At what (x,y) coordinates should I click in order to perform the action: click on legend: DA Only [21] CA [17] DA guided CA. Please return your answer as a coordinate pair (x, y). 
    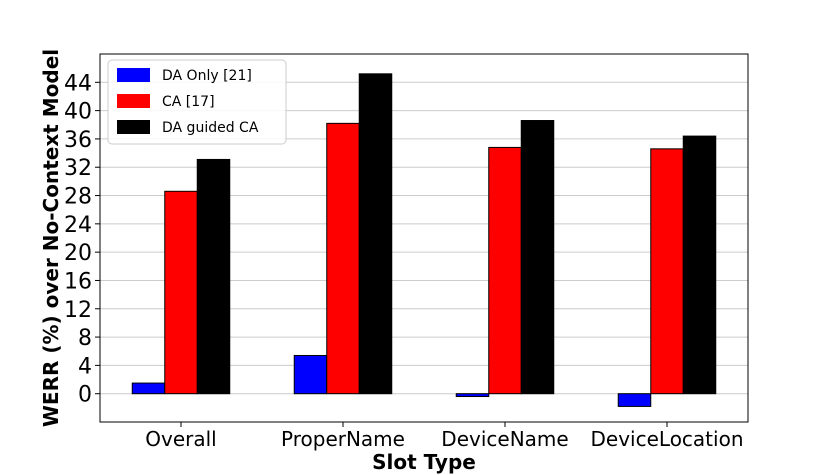
    Looking at the image, I should click on (197, 102).